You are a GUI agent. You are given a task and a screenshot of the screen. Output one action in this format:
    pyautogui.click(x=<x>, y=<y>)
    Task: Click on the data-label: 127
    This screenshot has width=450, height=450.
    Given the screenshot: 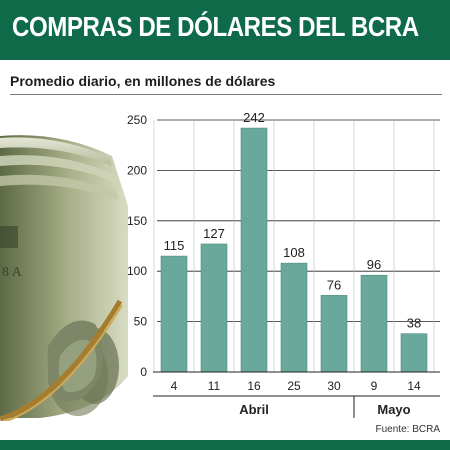 What is the action you would take?
    pyautogui.click(x=214, y=233)
    